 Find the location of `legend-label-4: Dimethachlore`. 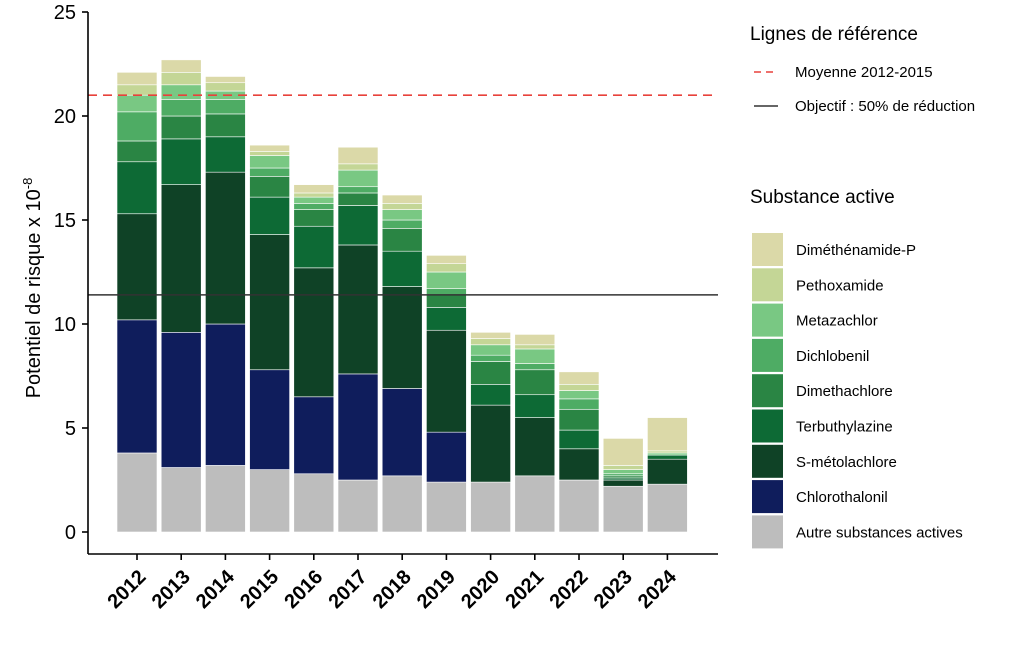

legend-label-4: Dimethachlore is located at coordinates (844, 391).